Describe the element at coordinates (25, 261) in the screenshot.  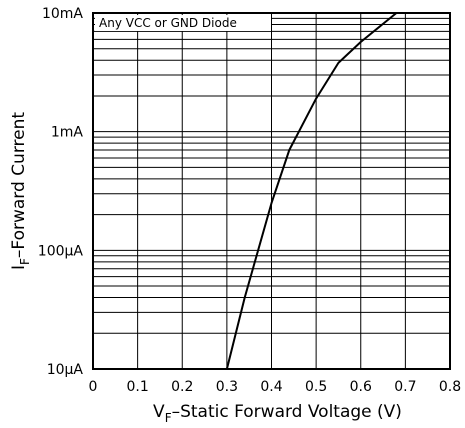
I see `y-axis-title-sub: F` at that location.